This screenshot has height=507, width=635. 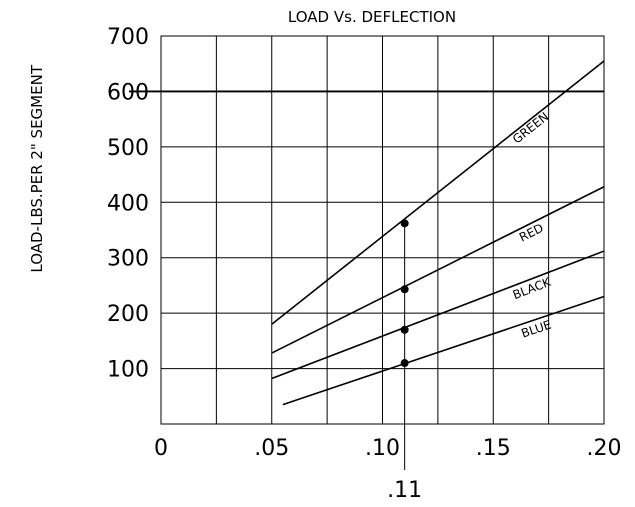 I want to click on series-line-black, so click(x=438, y=315).